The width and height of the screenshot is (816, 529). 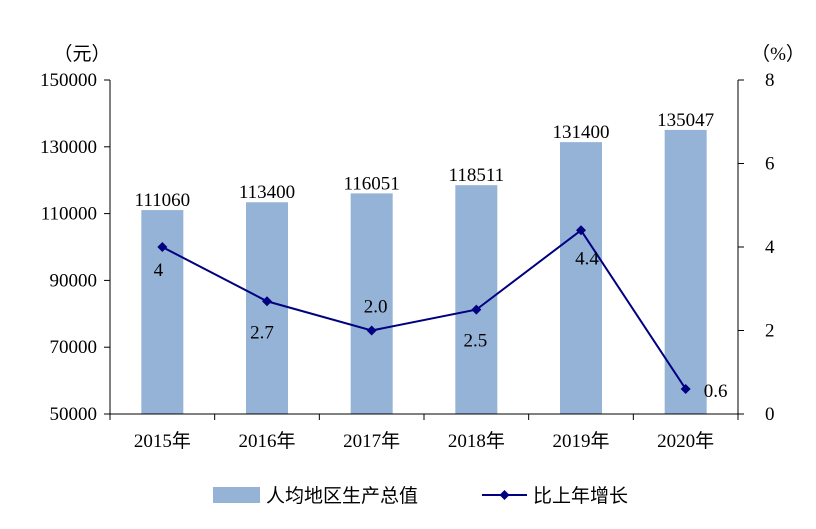 What do you see at coordinates (74, 280) in the screenshot?
I see `left-tick-label: 90000` at bounding box center [74, 280].